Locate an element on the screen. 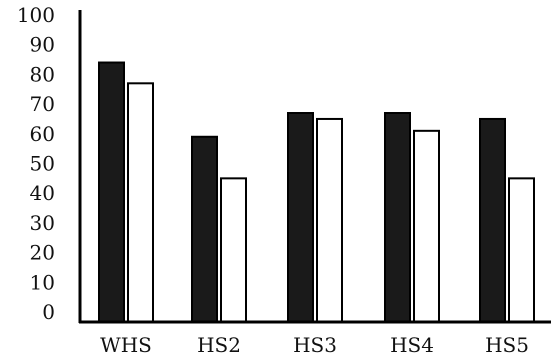 The image size is (551, 359). y-tick-label: 40 is located at coordinates (42, 193).